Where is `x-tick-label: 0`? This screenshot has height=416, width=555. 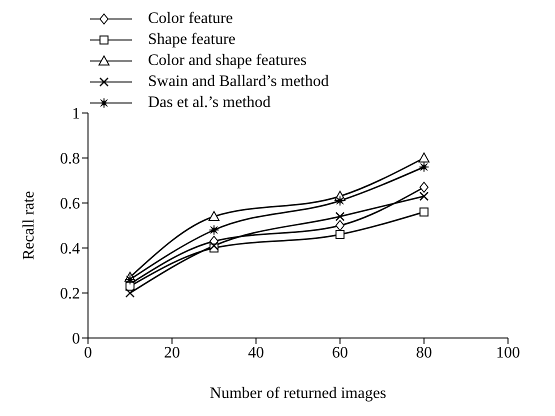 x-tick-label: 0 is located at coordinates (88, 353).